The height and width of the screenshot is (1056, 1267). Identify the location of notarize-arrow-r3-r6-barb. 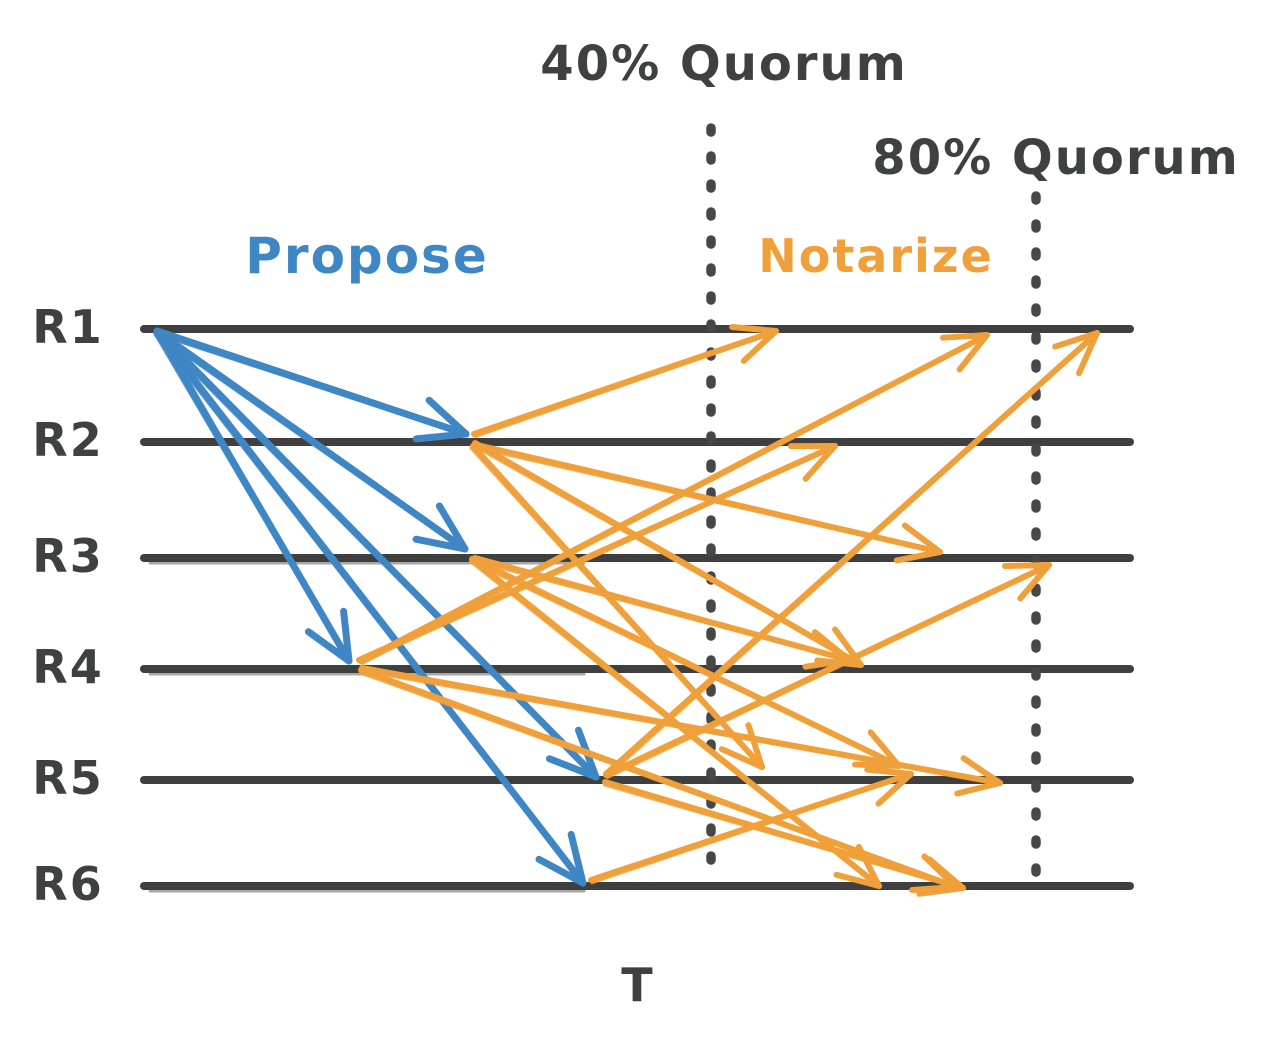
(857, 880).